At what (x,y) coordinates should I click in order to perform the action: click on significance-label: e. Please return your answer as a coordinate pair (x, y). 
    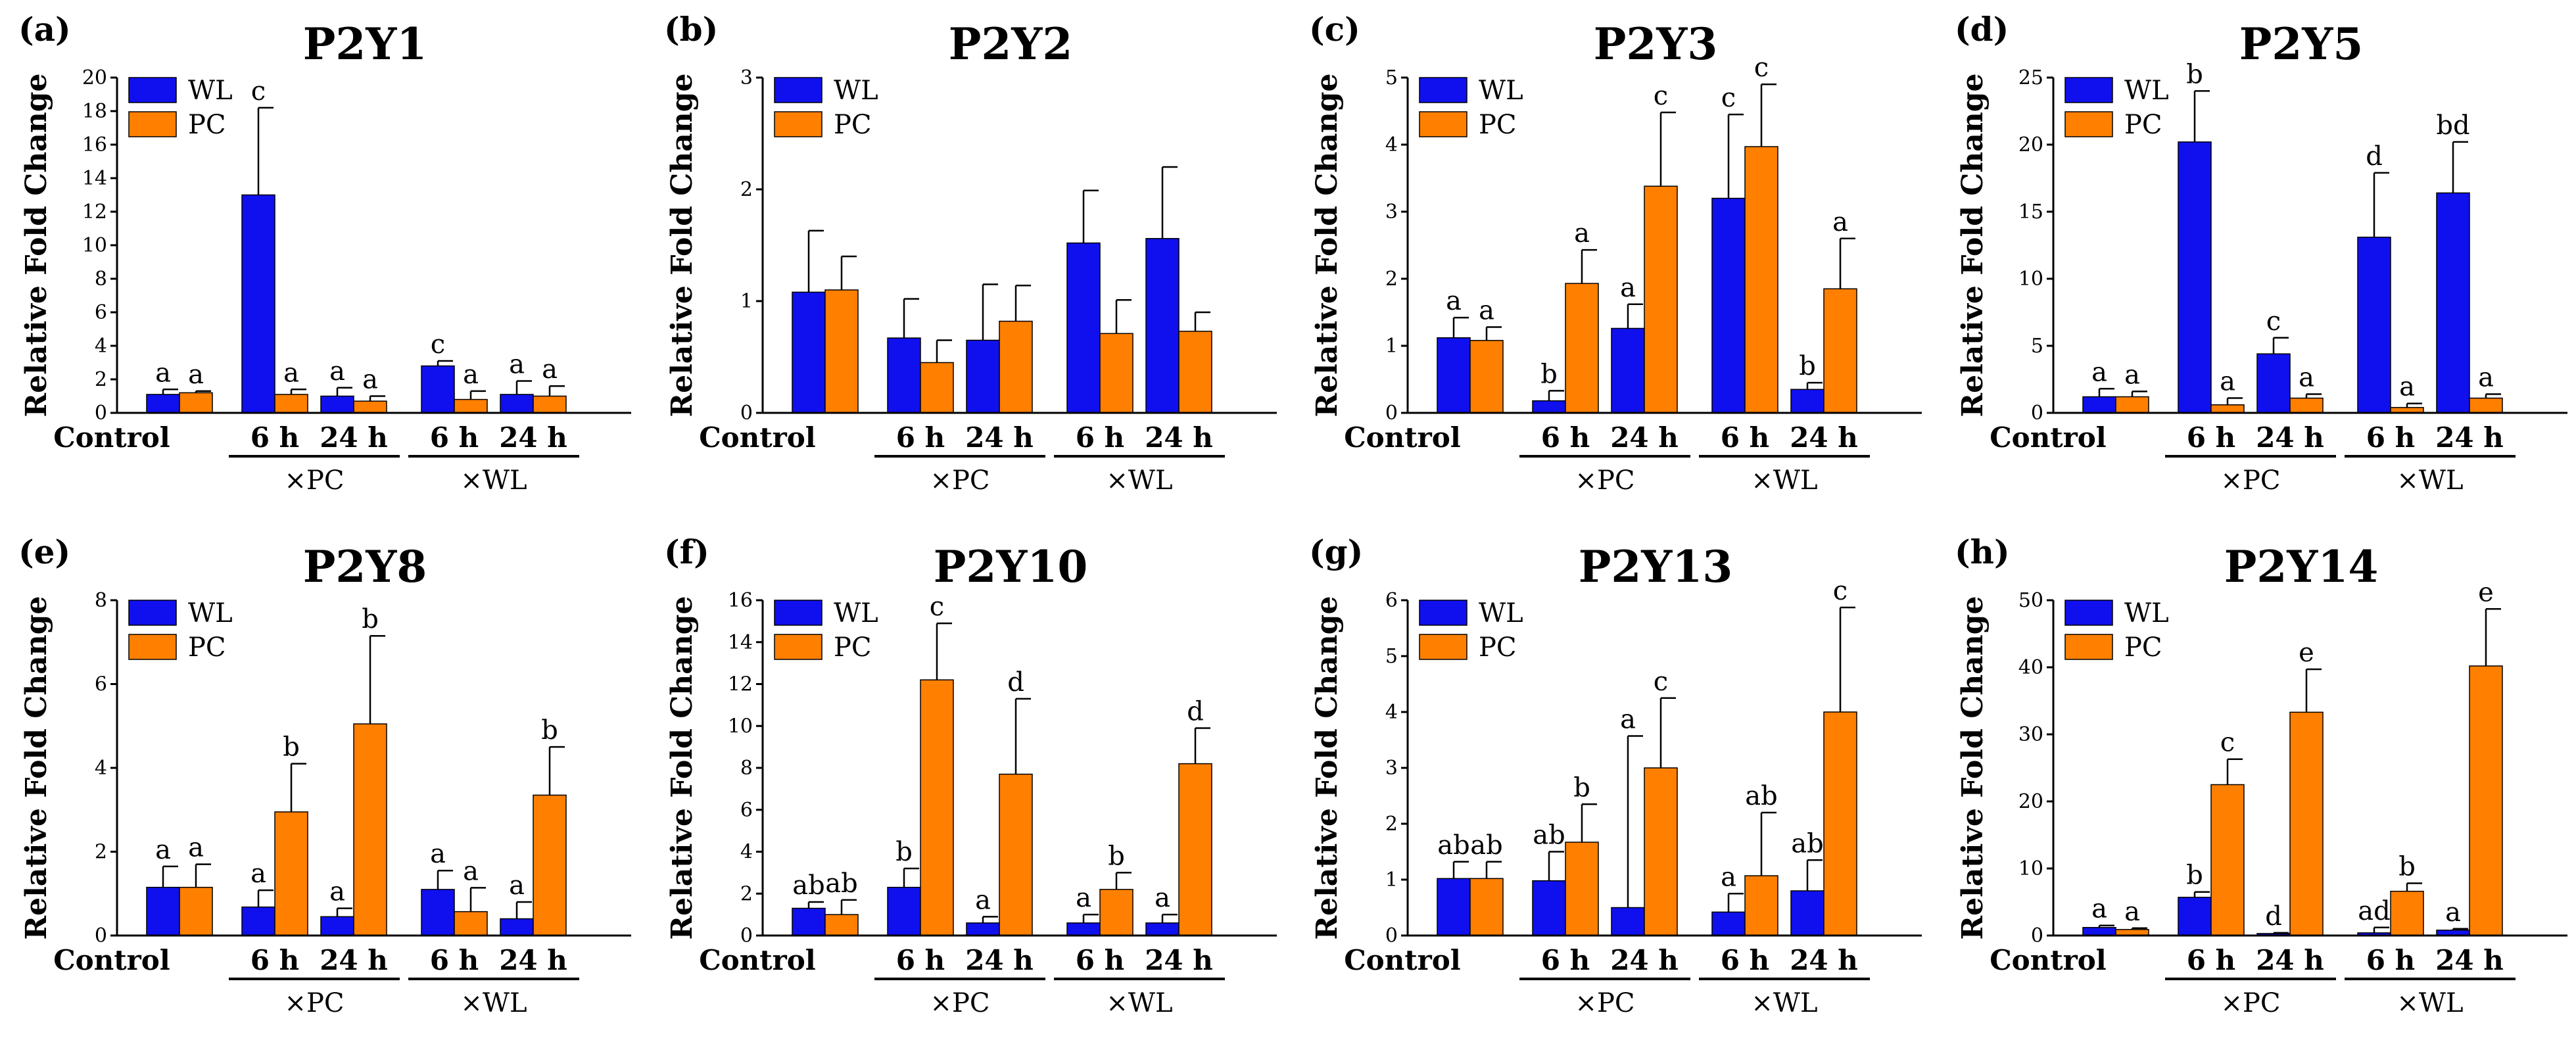
    Looking at the image, I should click on (2306, 653).